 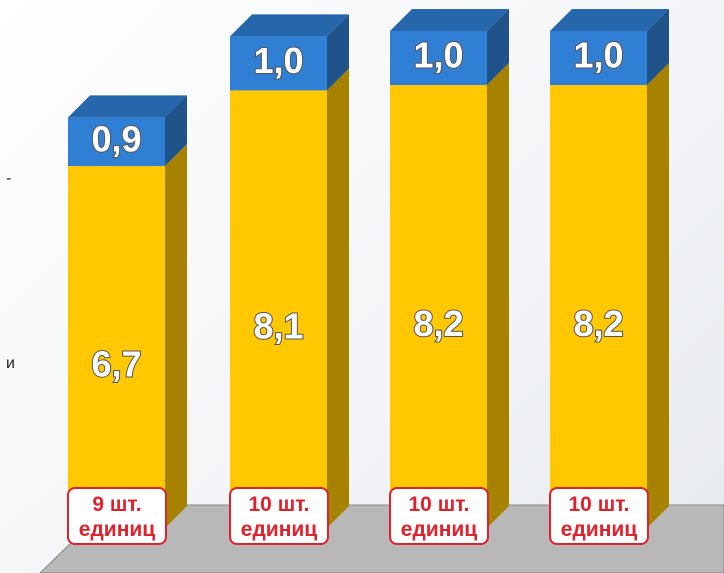 What do you see at coordinates (116, 138) in the screenshot?
I see `value-label: 0,9` at bounding box center [116, 138].